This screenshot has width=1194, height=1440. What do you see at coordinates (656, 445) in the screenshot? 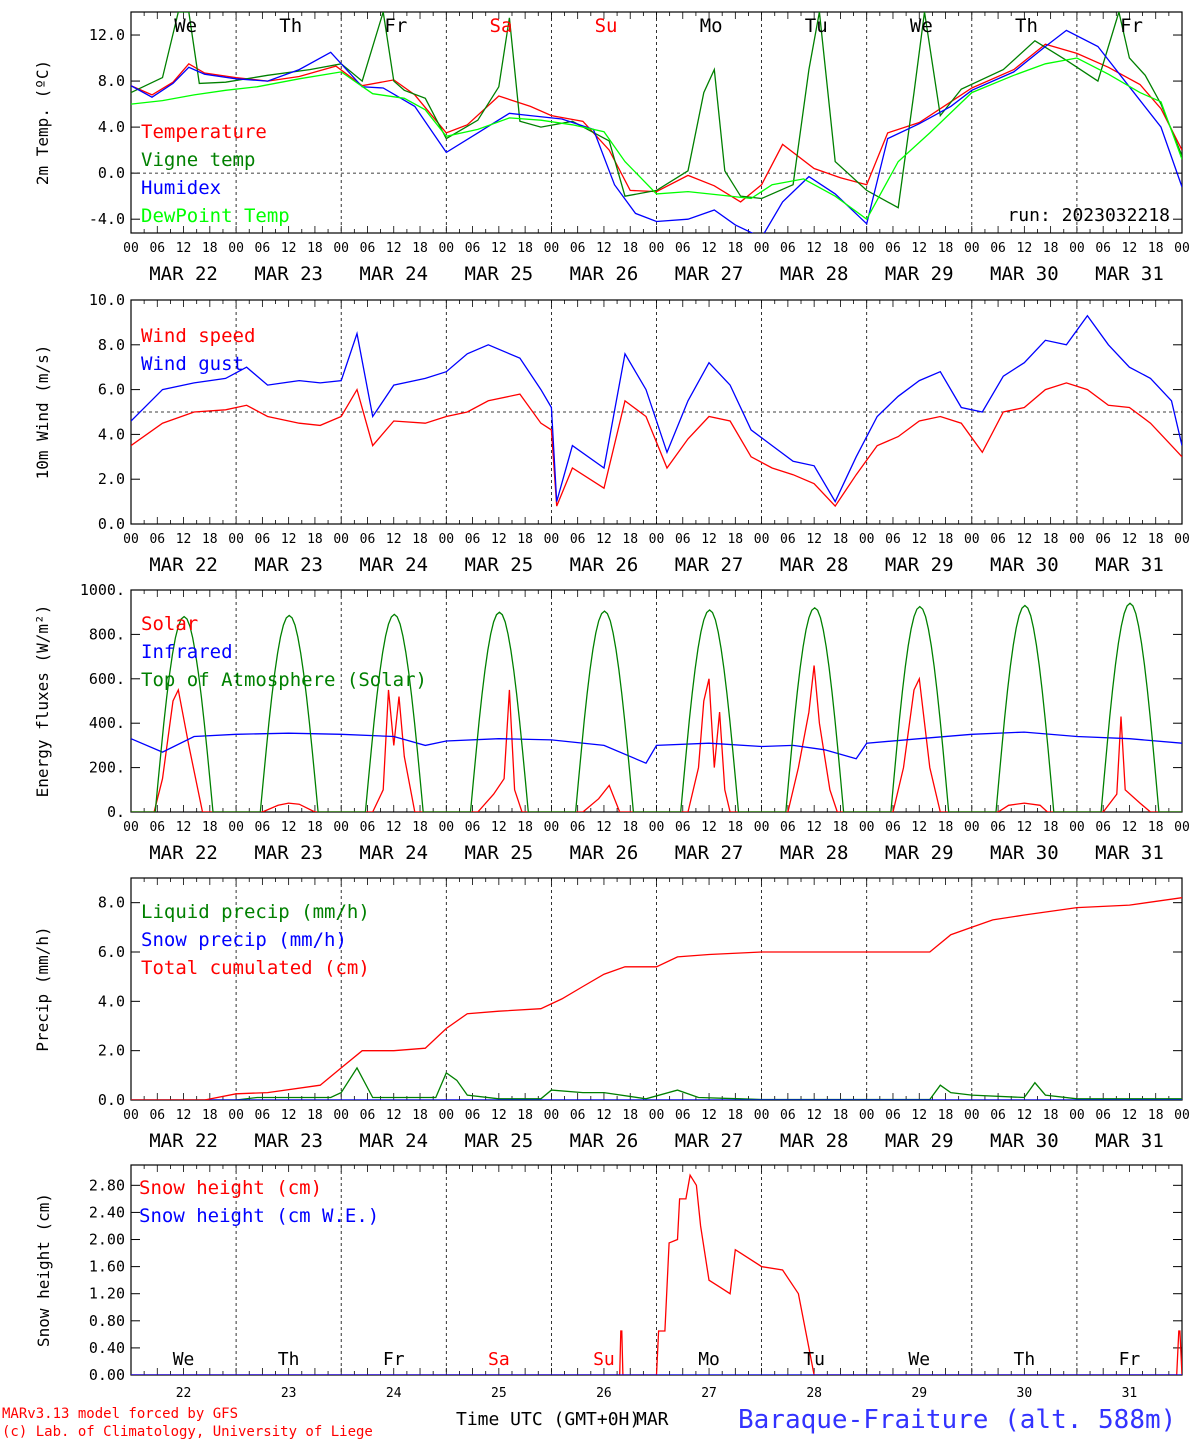
I see `series-line-wind-speed` at bounding box center [656, 445].